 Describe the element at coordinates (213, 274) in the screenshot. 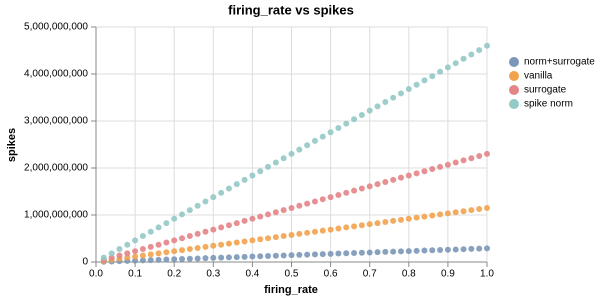

I see `x-tick-label: 0.3` at that location.